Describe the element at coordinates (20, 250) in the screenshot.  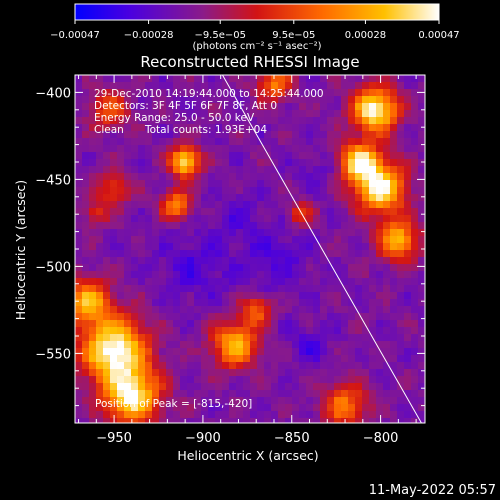
I see `y-axis-label: Heliocentric Y (arcsec)` at that location.